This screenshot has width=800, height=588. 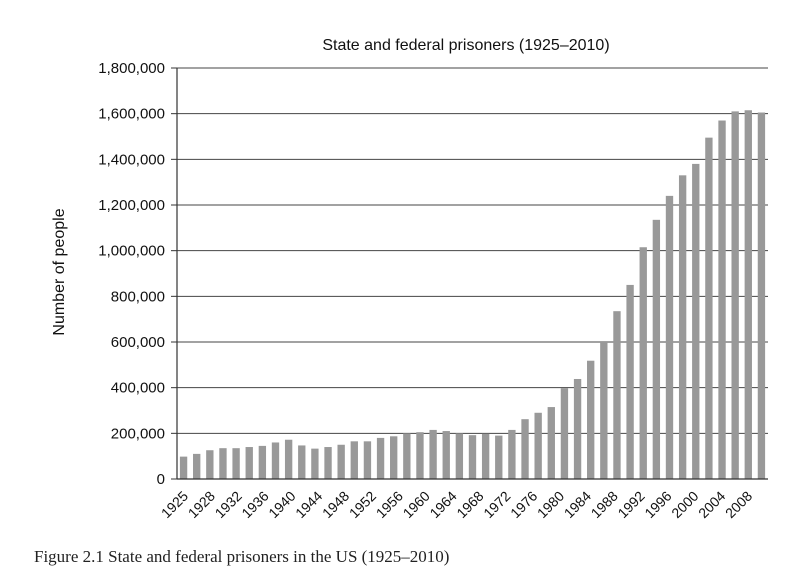 I want to click on x-tick-label: 1936, so click(x=254, y=504).